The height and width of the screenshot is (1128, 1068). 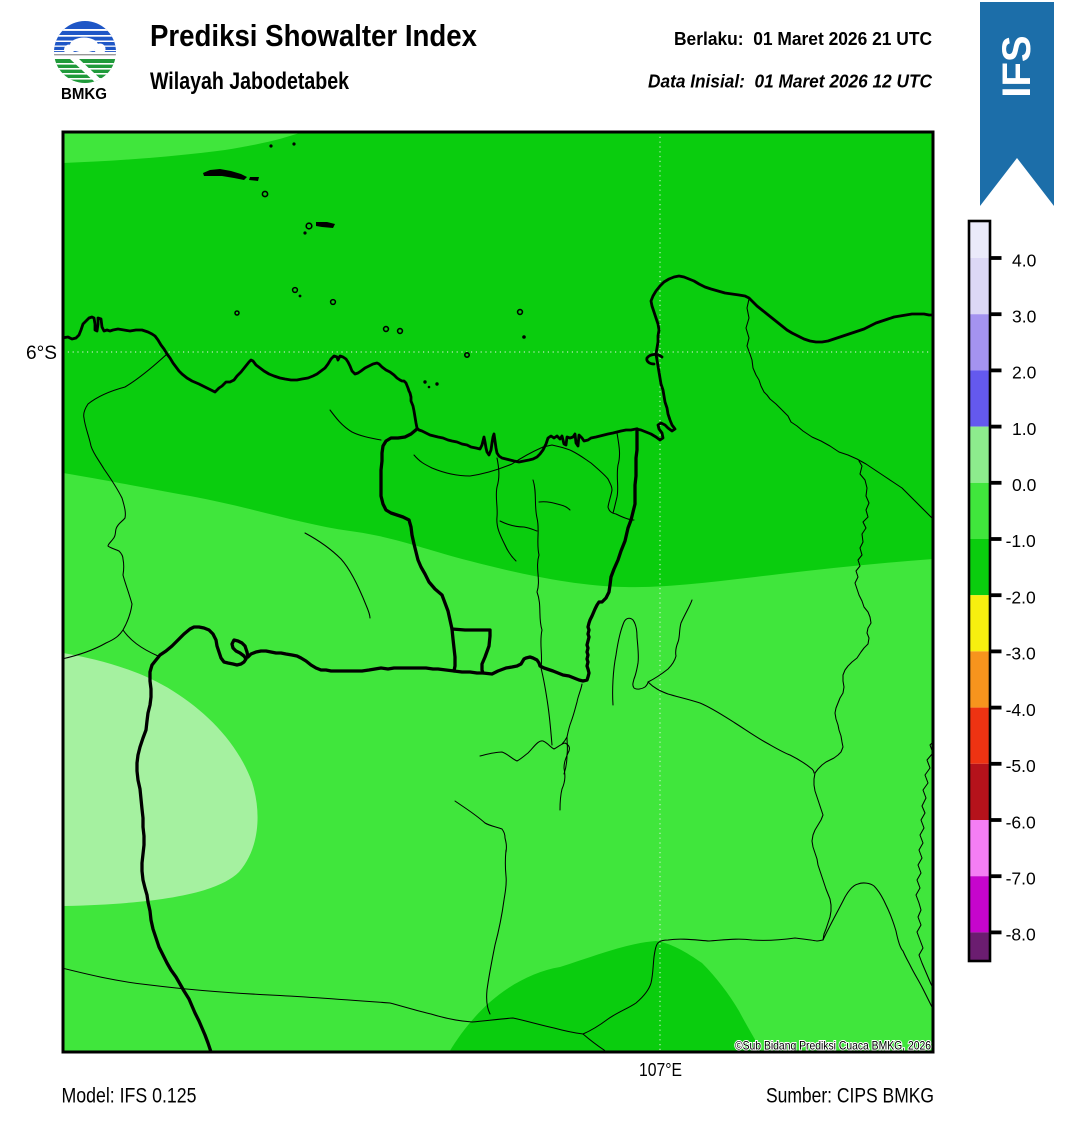 I want to click on svg-text: 6°S, so click(x=41, y=353).